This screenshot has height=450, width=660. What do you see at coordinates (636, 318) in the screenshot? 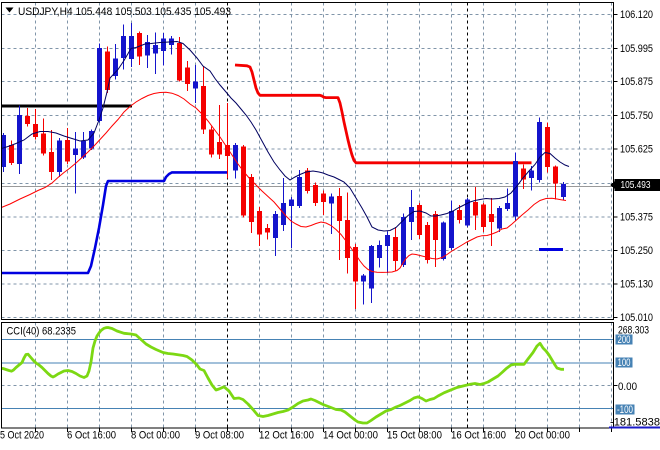
I see `svg-text: 105.010` at bounding box center [636, 318].